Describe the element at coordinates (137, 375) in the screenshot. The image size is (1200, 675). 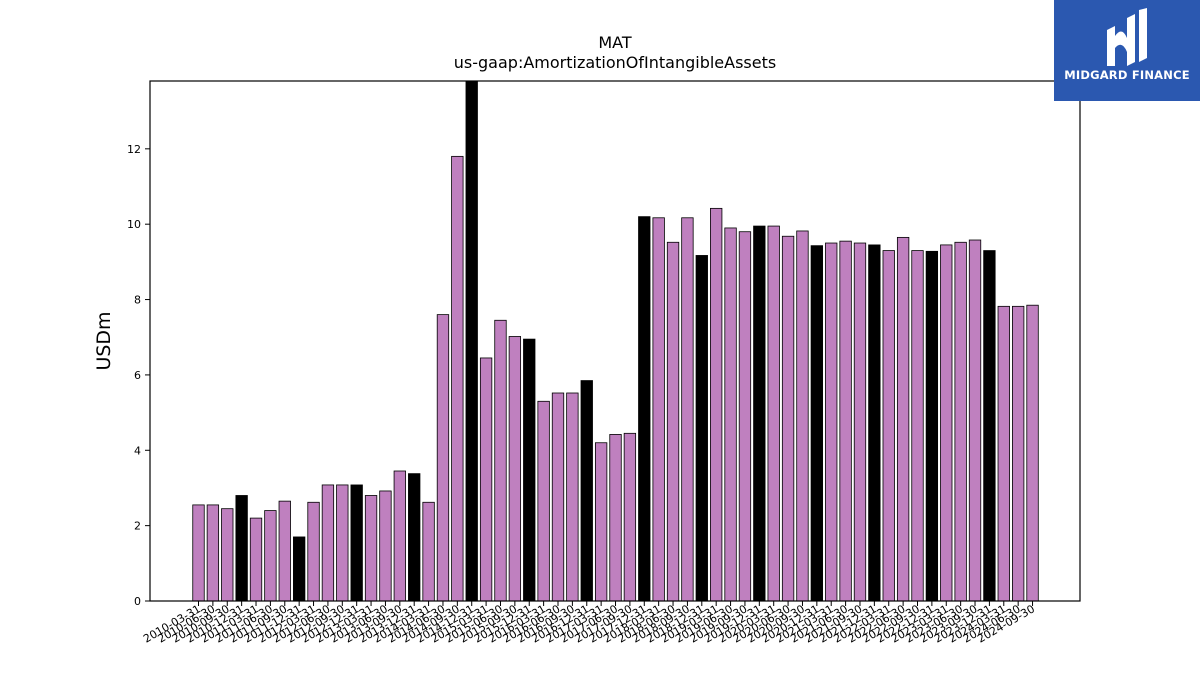
I see `y-tick-label: 6` at that location.